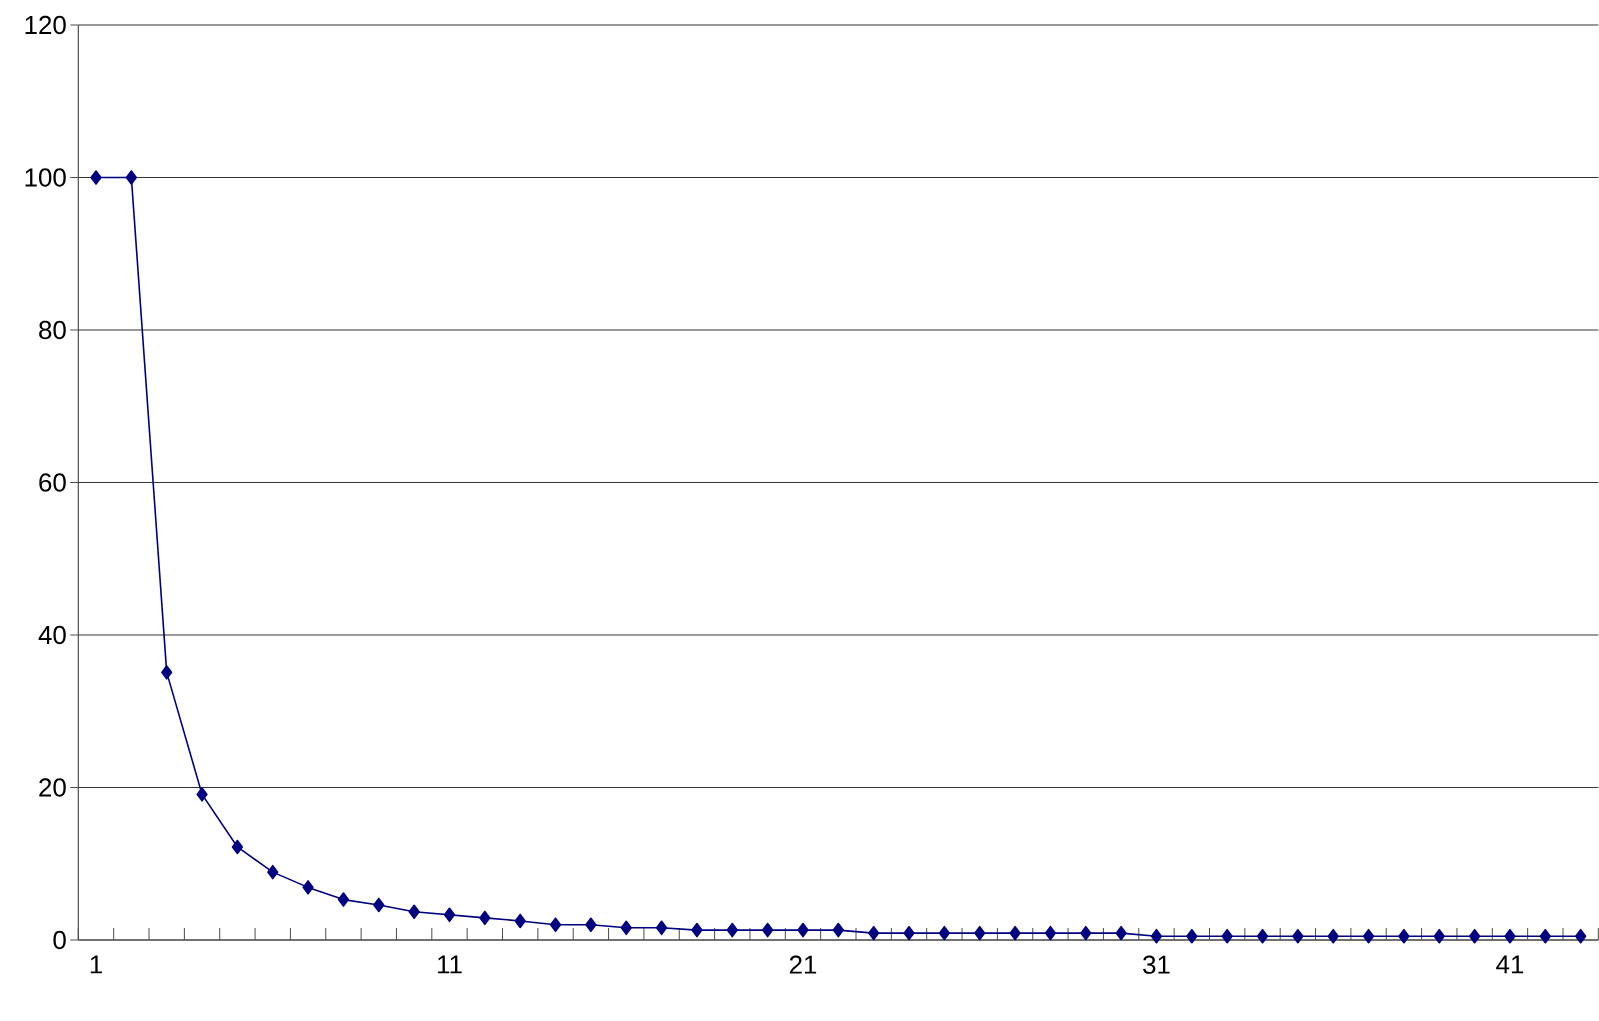  Describe the element at coordinates (59, 940) in the screenshot. I see `y-tick-label: 0` at that location.